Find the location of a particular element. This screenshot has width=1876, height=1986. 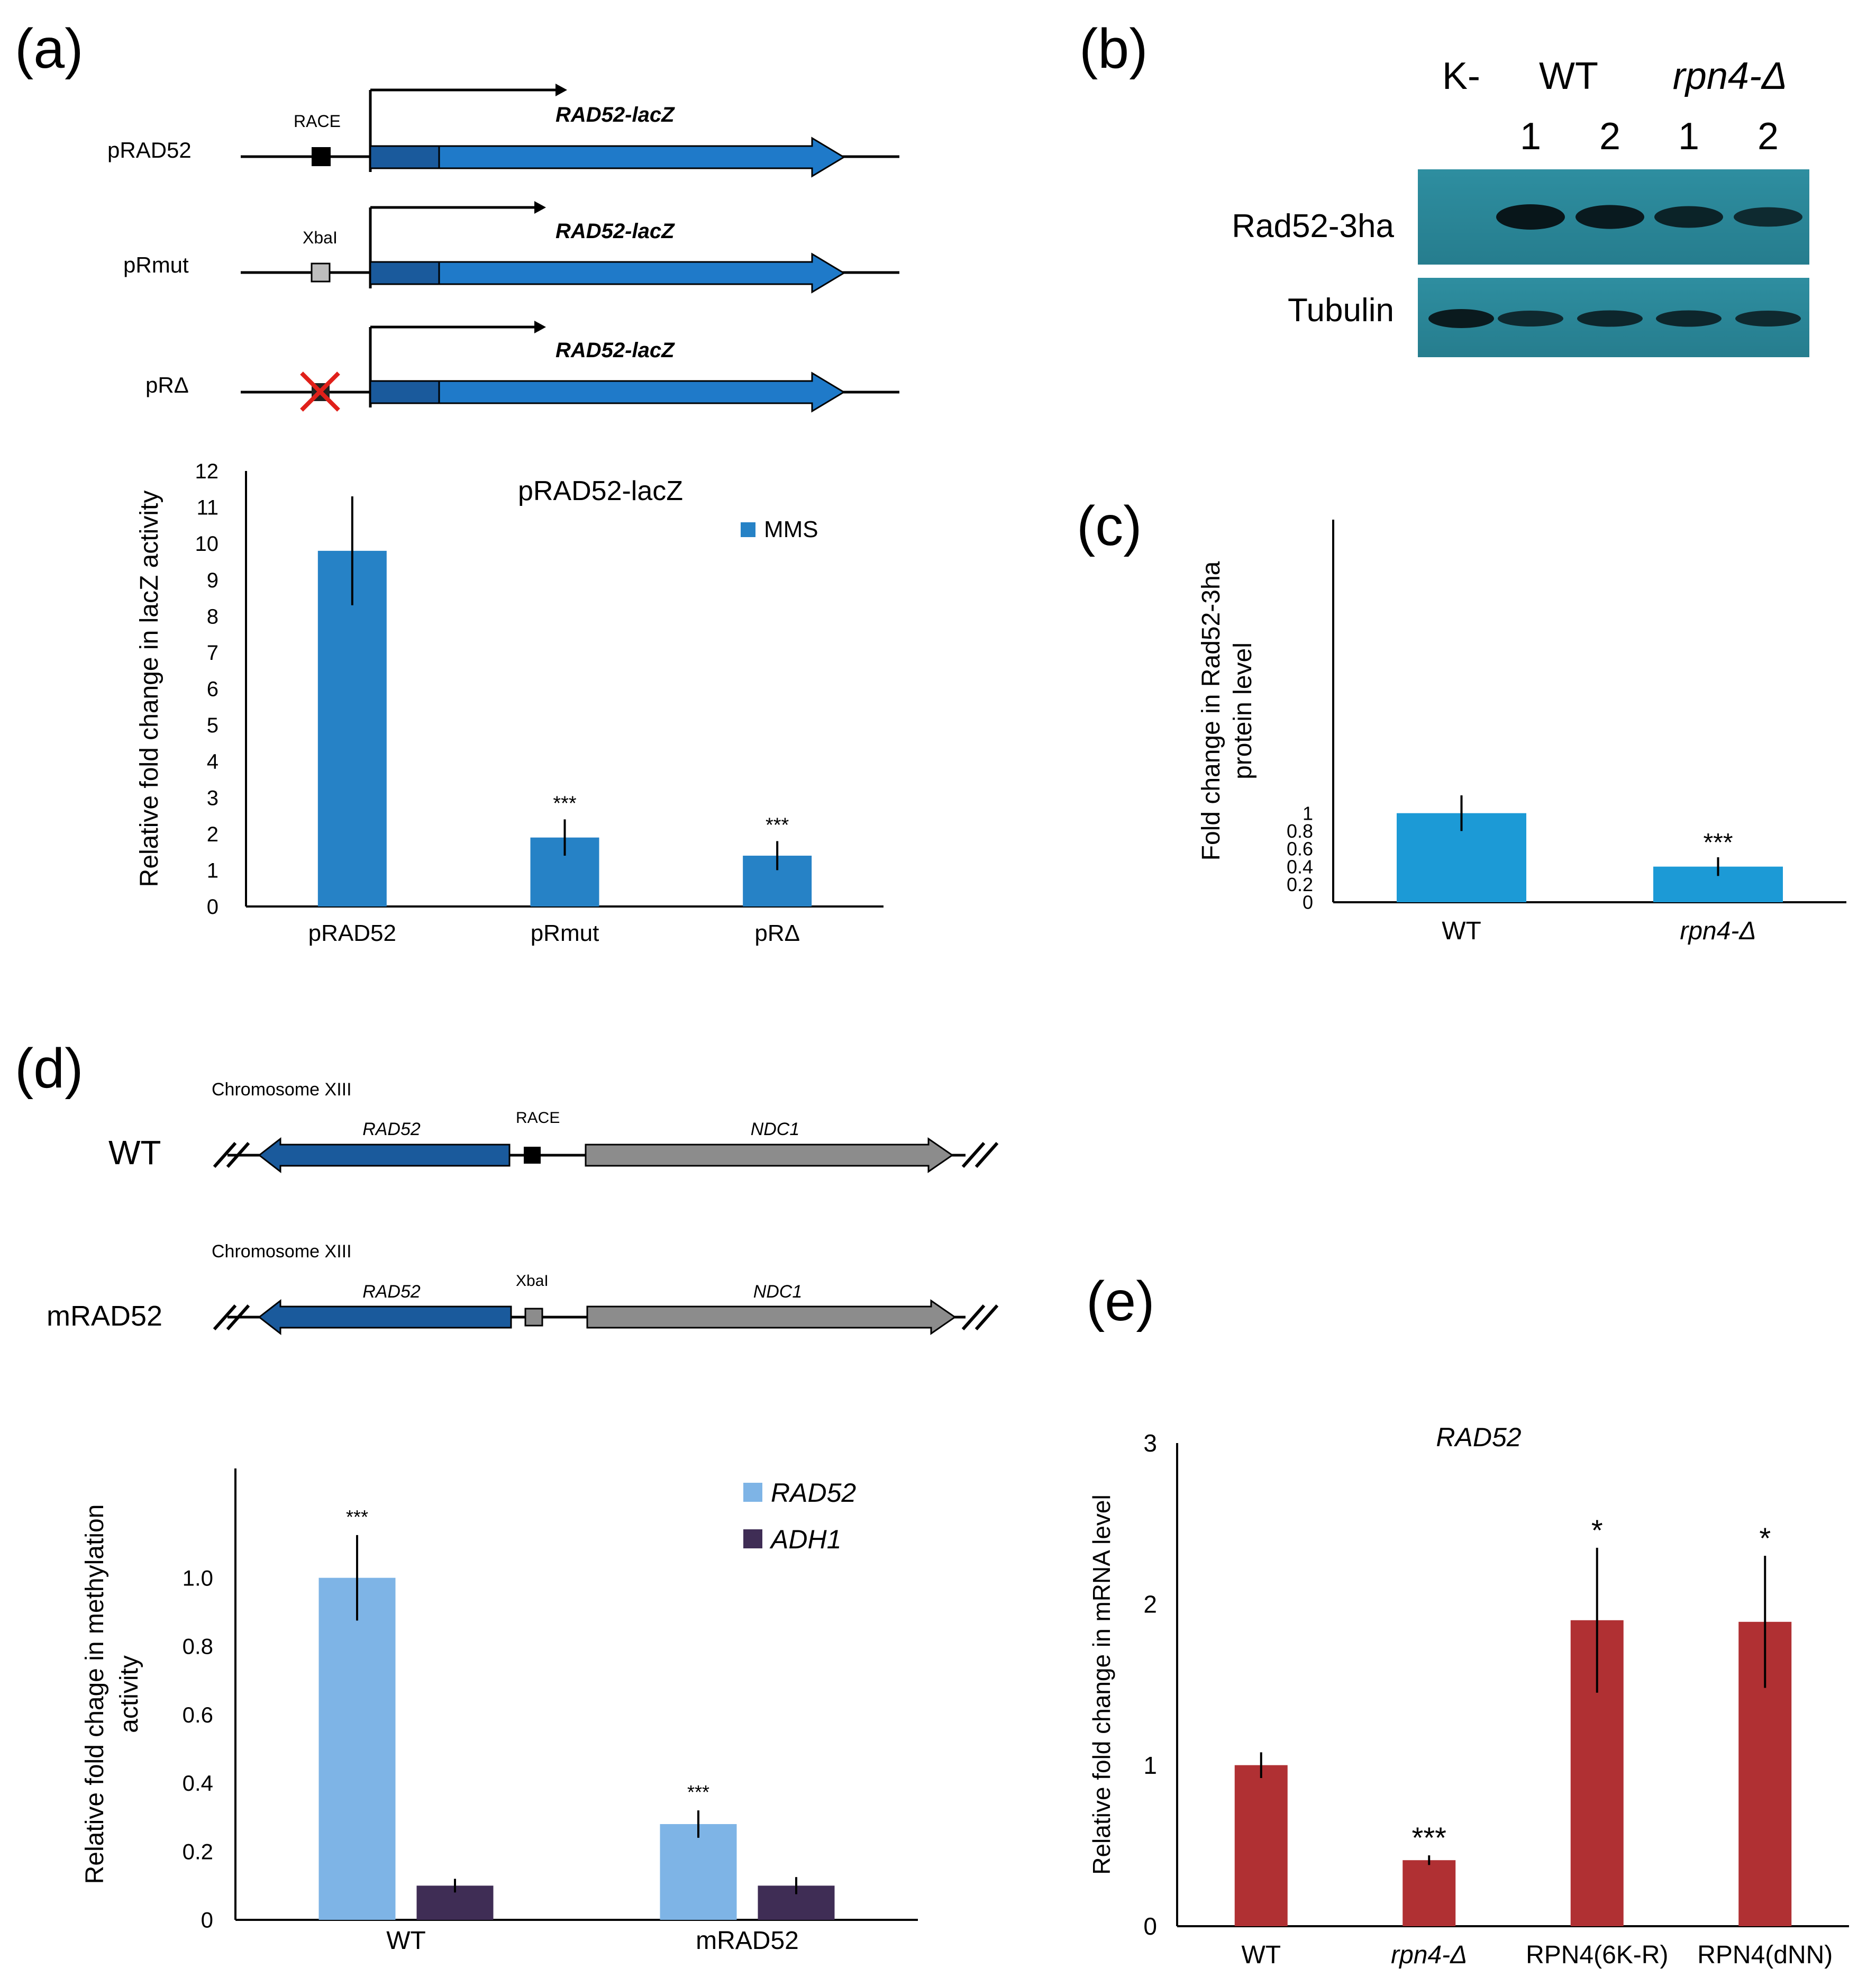

x-category-label: RPN4(dNN) is located at coordinates (1765, 1955).